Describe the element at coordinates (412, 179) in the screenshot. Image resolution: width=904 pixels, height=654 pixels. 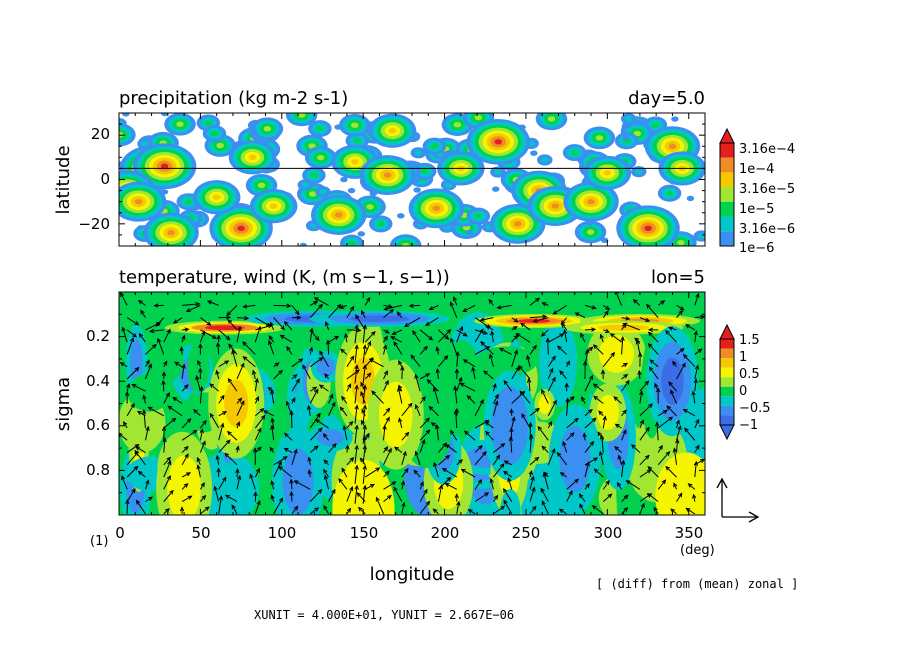
I see `precip-ticks` at that location.